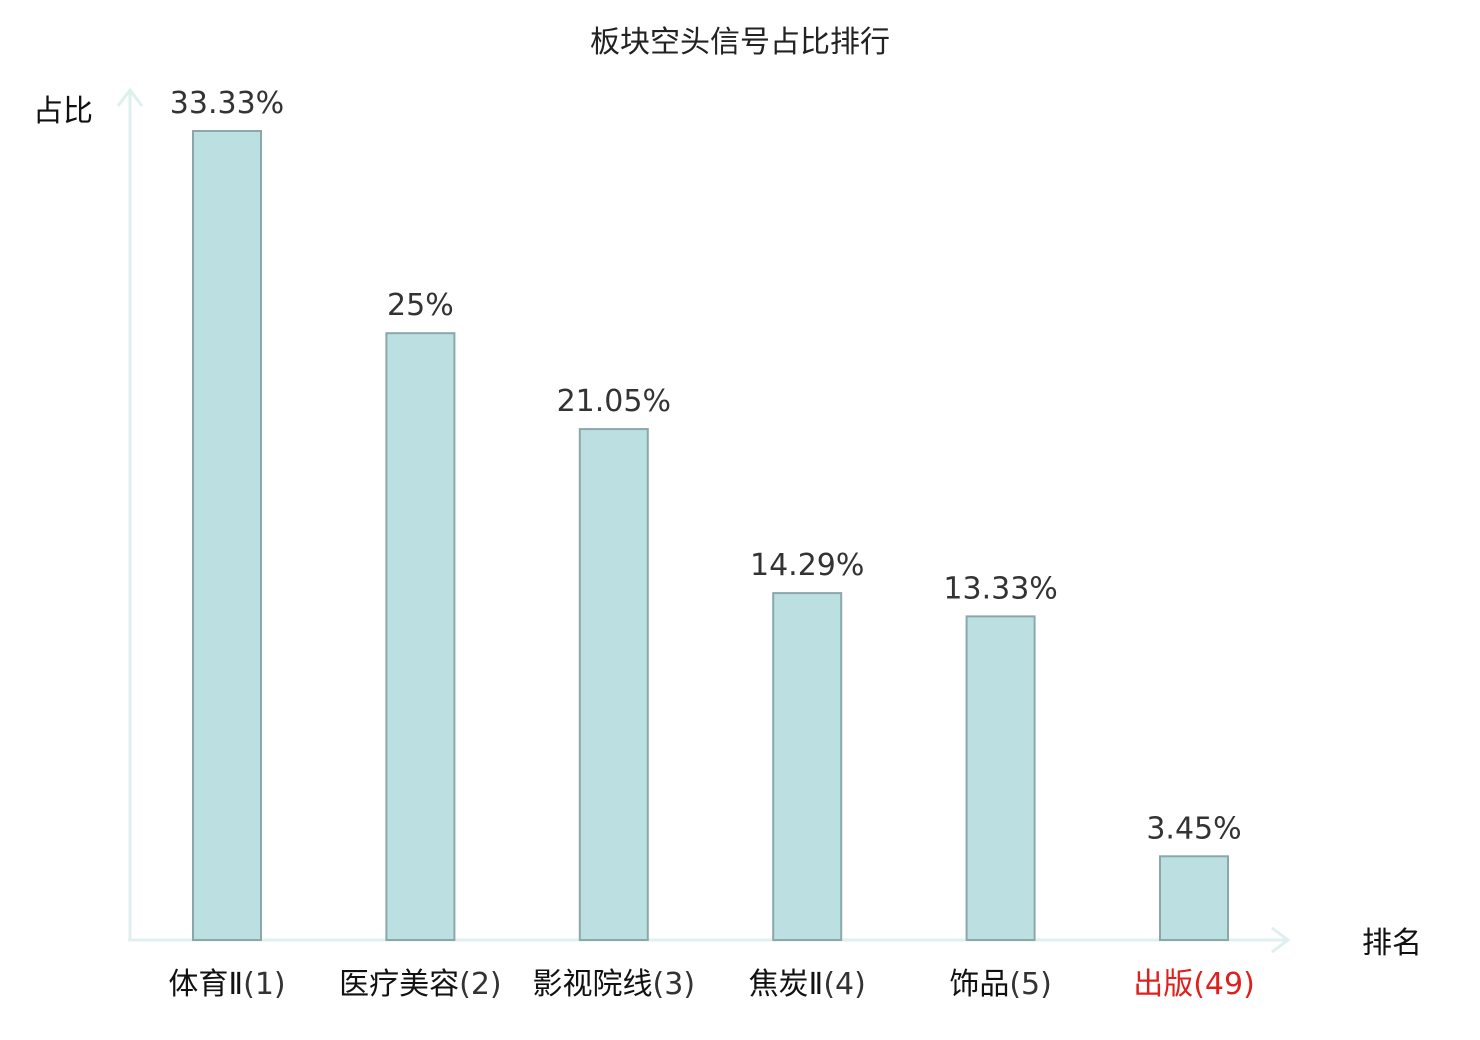 This screenshot has width=1480, height=1040. I want to click on category-name: 影视院线, so click(593, 984).